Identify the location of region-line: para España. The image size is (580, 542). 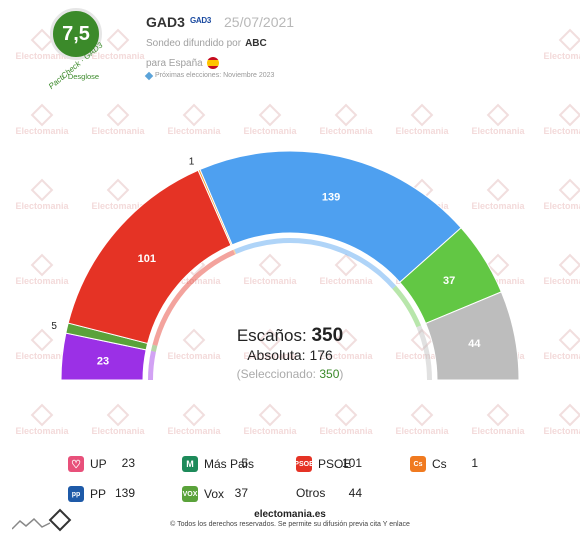
(182, 63).